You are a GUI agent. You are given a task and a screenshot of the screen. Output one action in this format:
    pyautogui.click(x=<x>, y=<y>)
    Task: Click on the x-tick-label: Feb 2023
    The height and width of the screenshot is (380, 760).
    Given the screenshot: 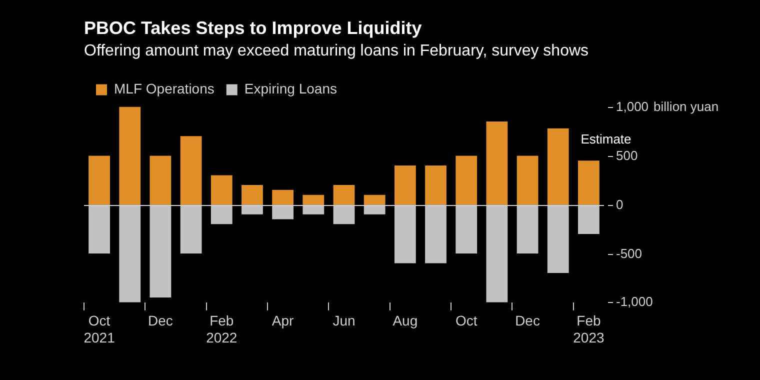 What is the action you would take?
    pyautogui.click(x=588, y=329)
    